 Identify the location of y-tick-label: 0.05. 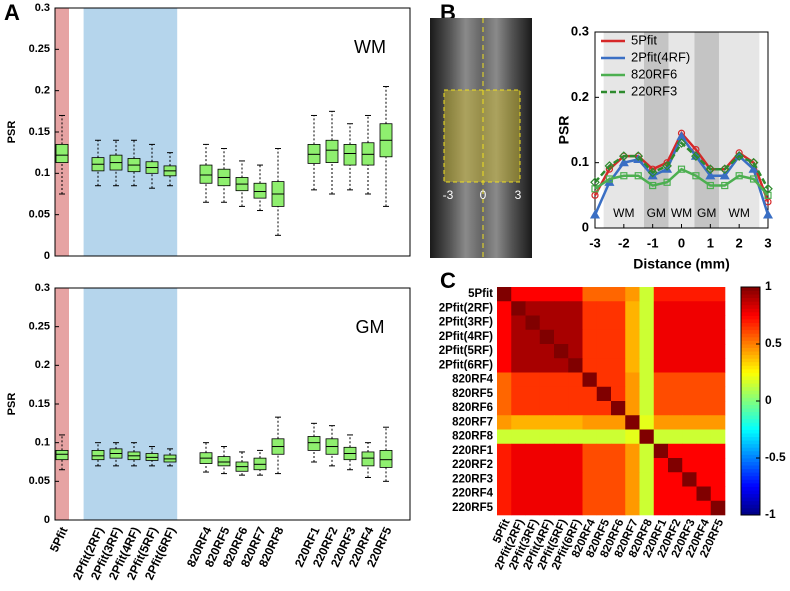
(39, 481).